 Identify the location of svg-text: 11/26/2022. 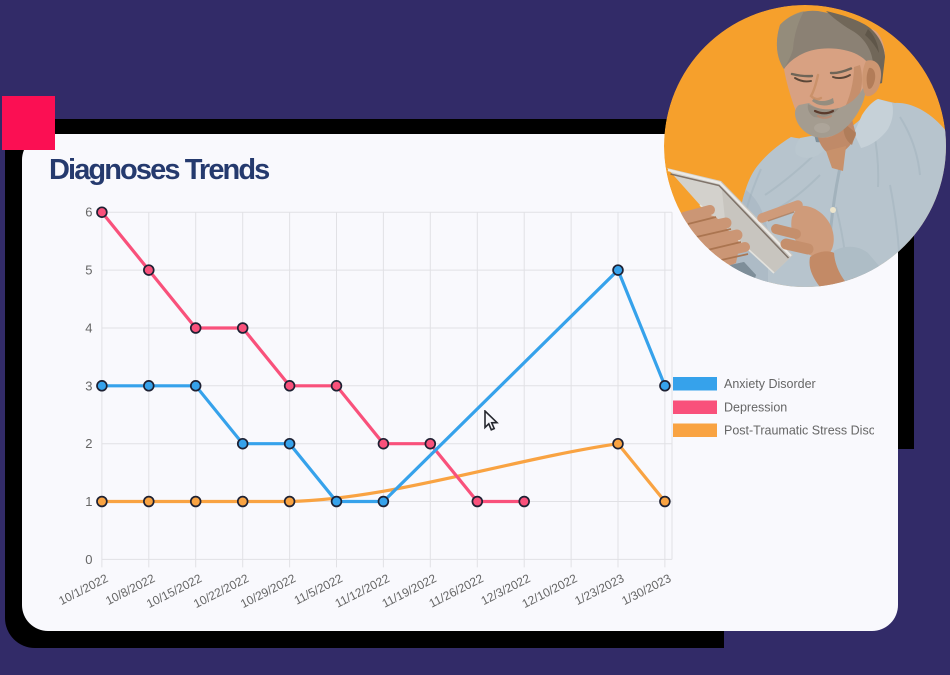
(456, 590).